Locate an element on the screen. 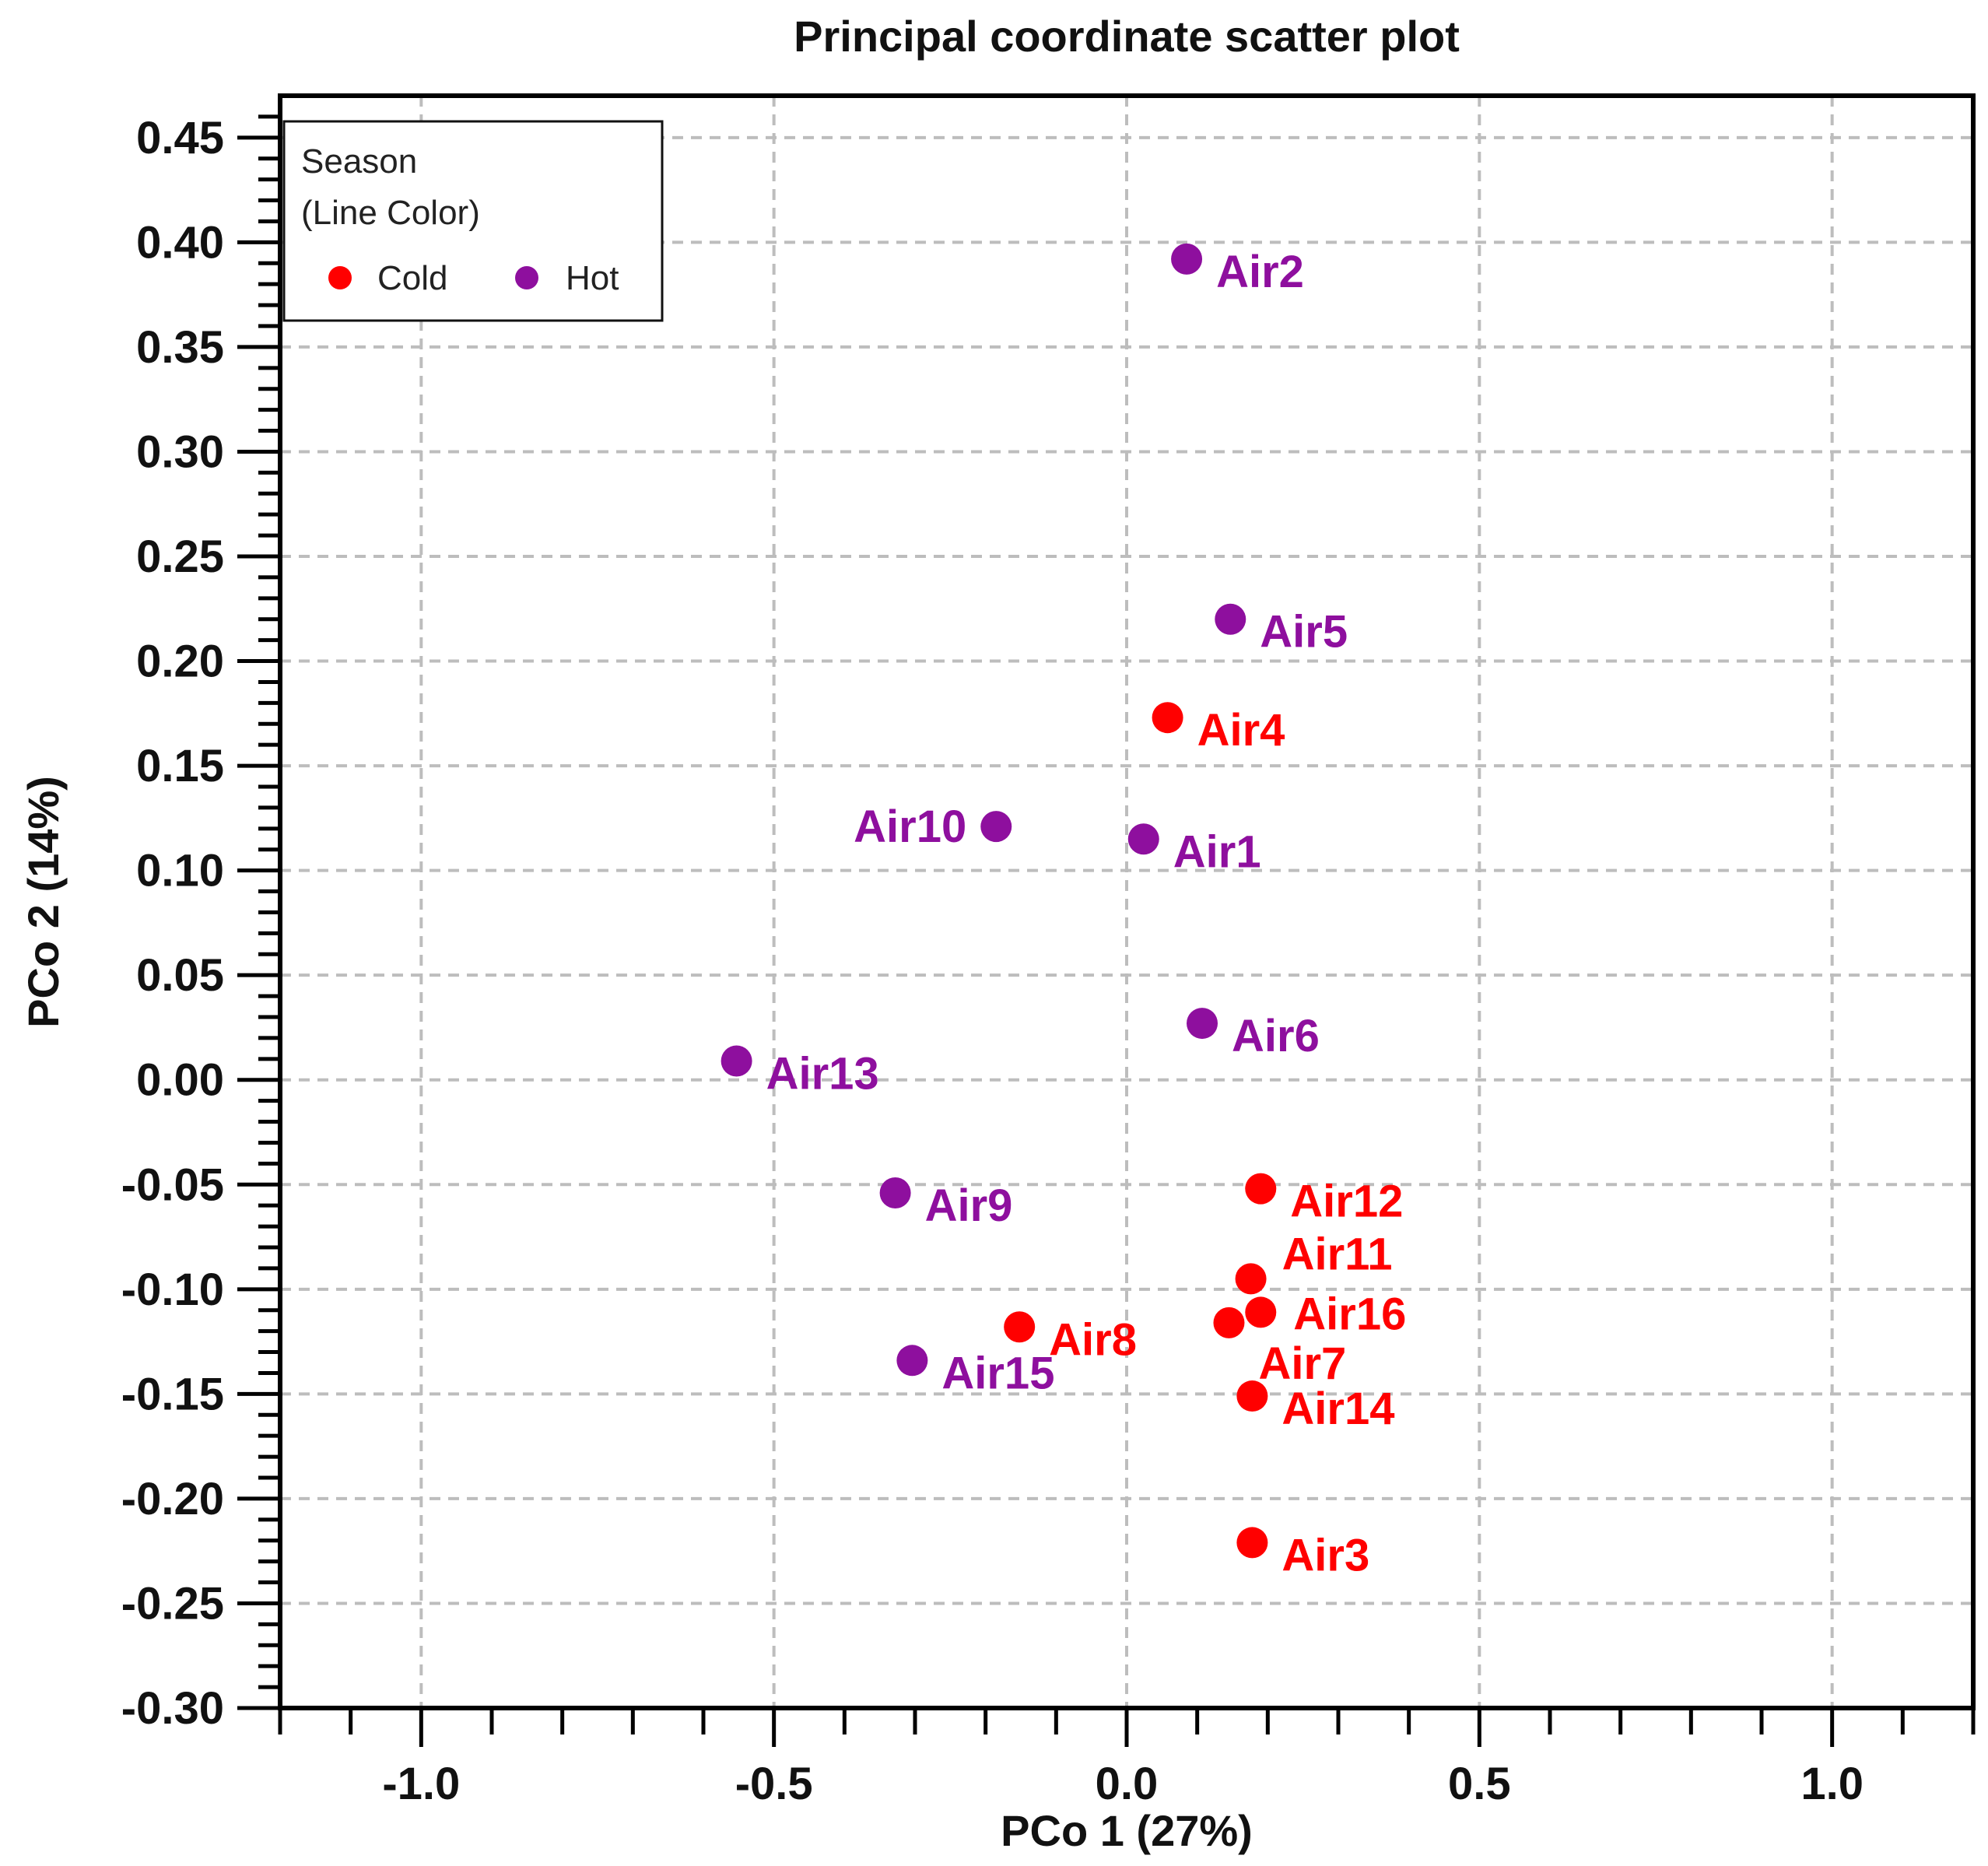 The image size is (1988, 1866). point-label-air7: Air7 is located at coordinates (1302, 1363).